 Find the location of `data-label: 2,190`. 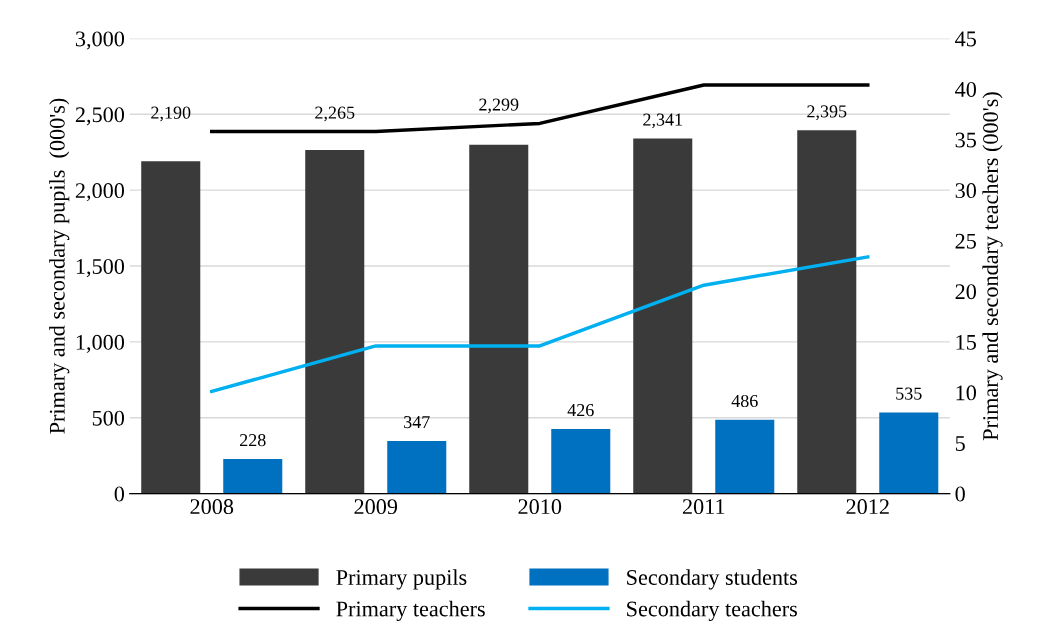

data-label: 2,190 is located at coordinates (171, 114).